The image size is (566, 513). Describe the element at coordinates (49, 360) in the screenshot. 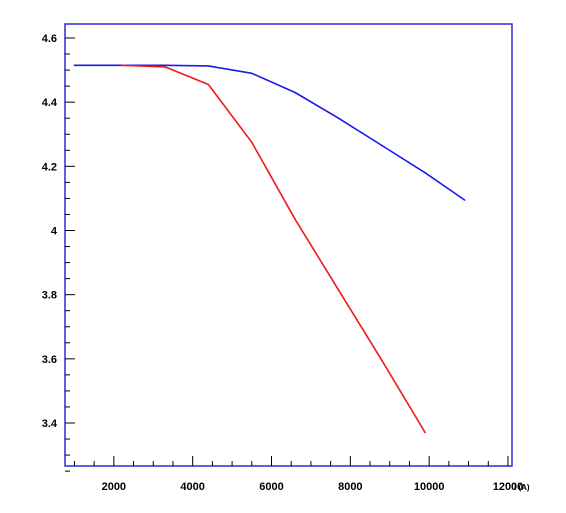

I see `y-tick-label: 3.6` at that location.